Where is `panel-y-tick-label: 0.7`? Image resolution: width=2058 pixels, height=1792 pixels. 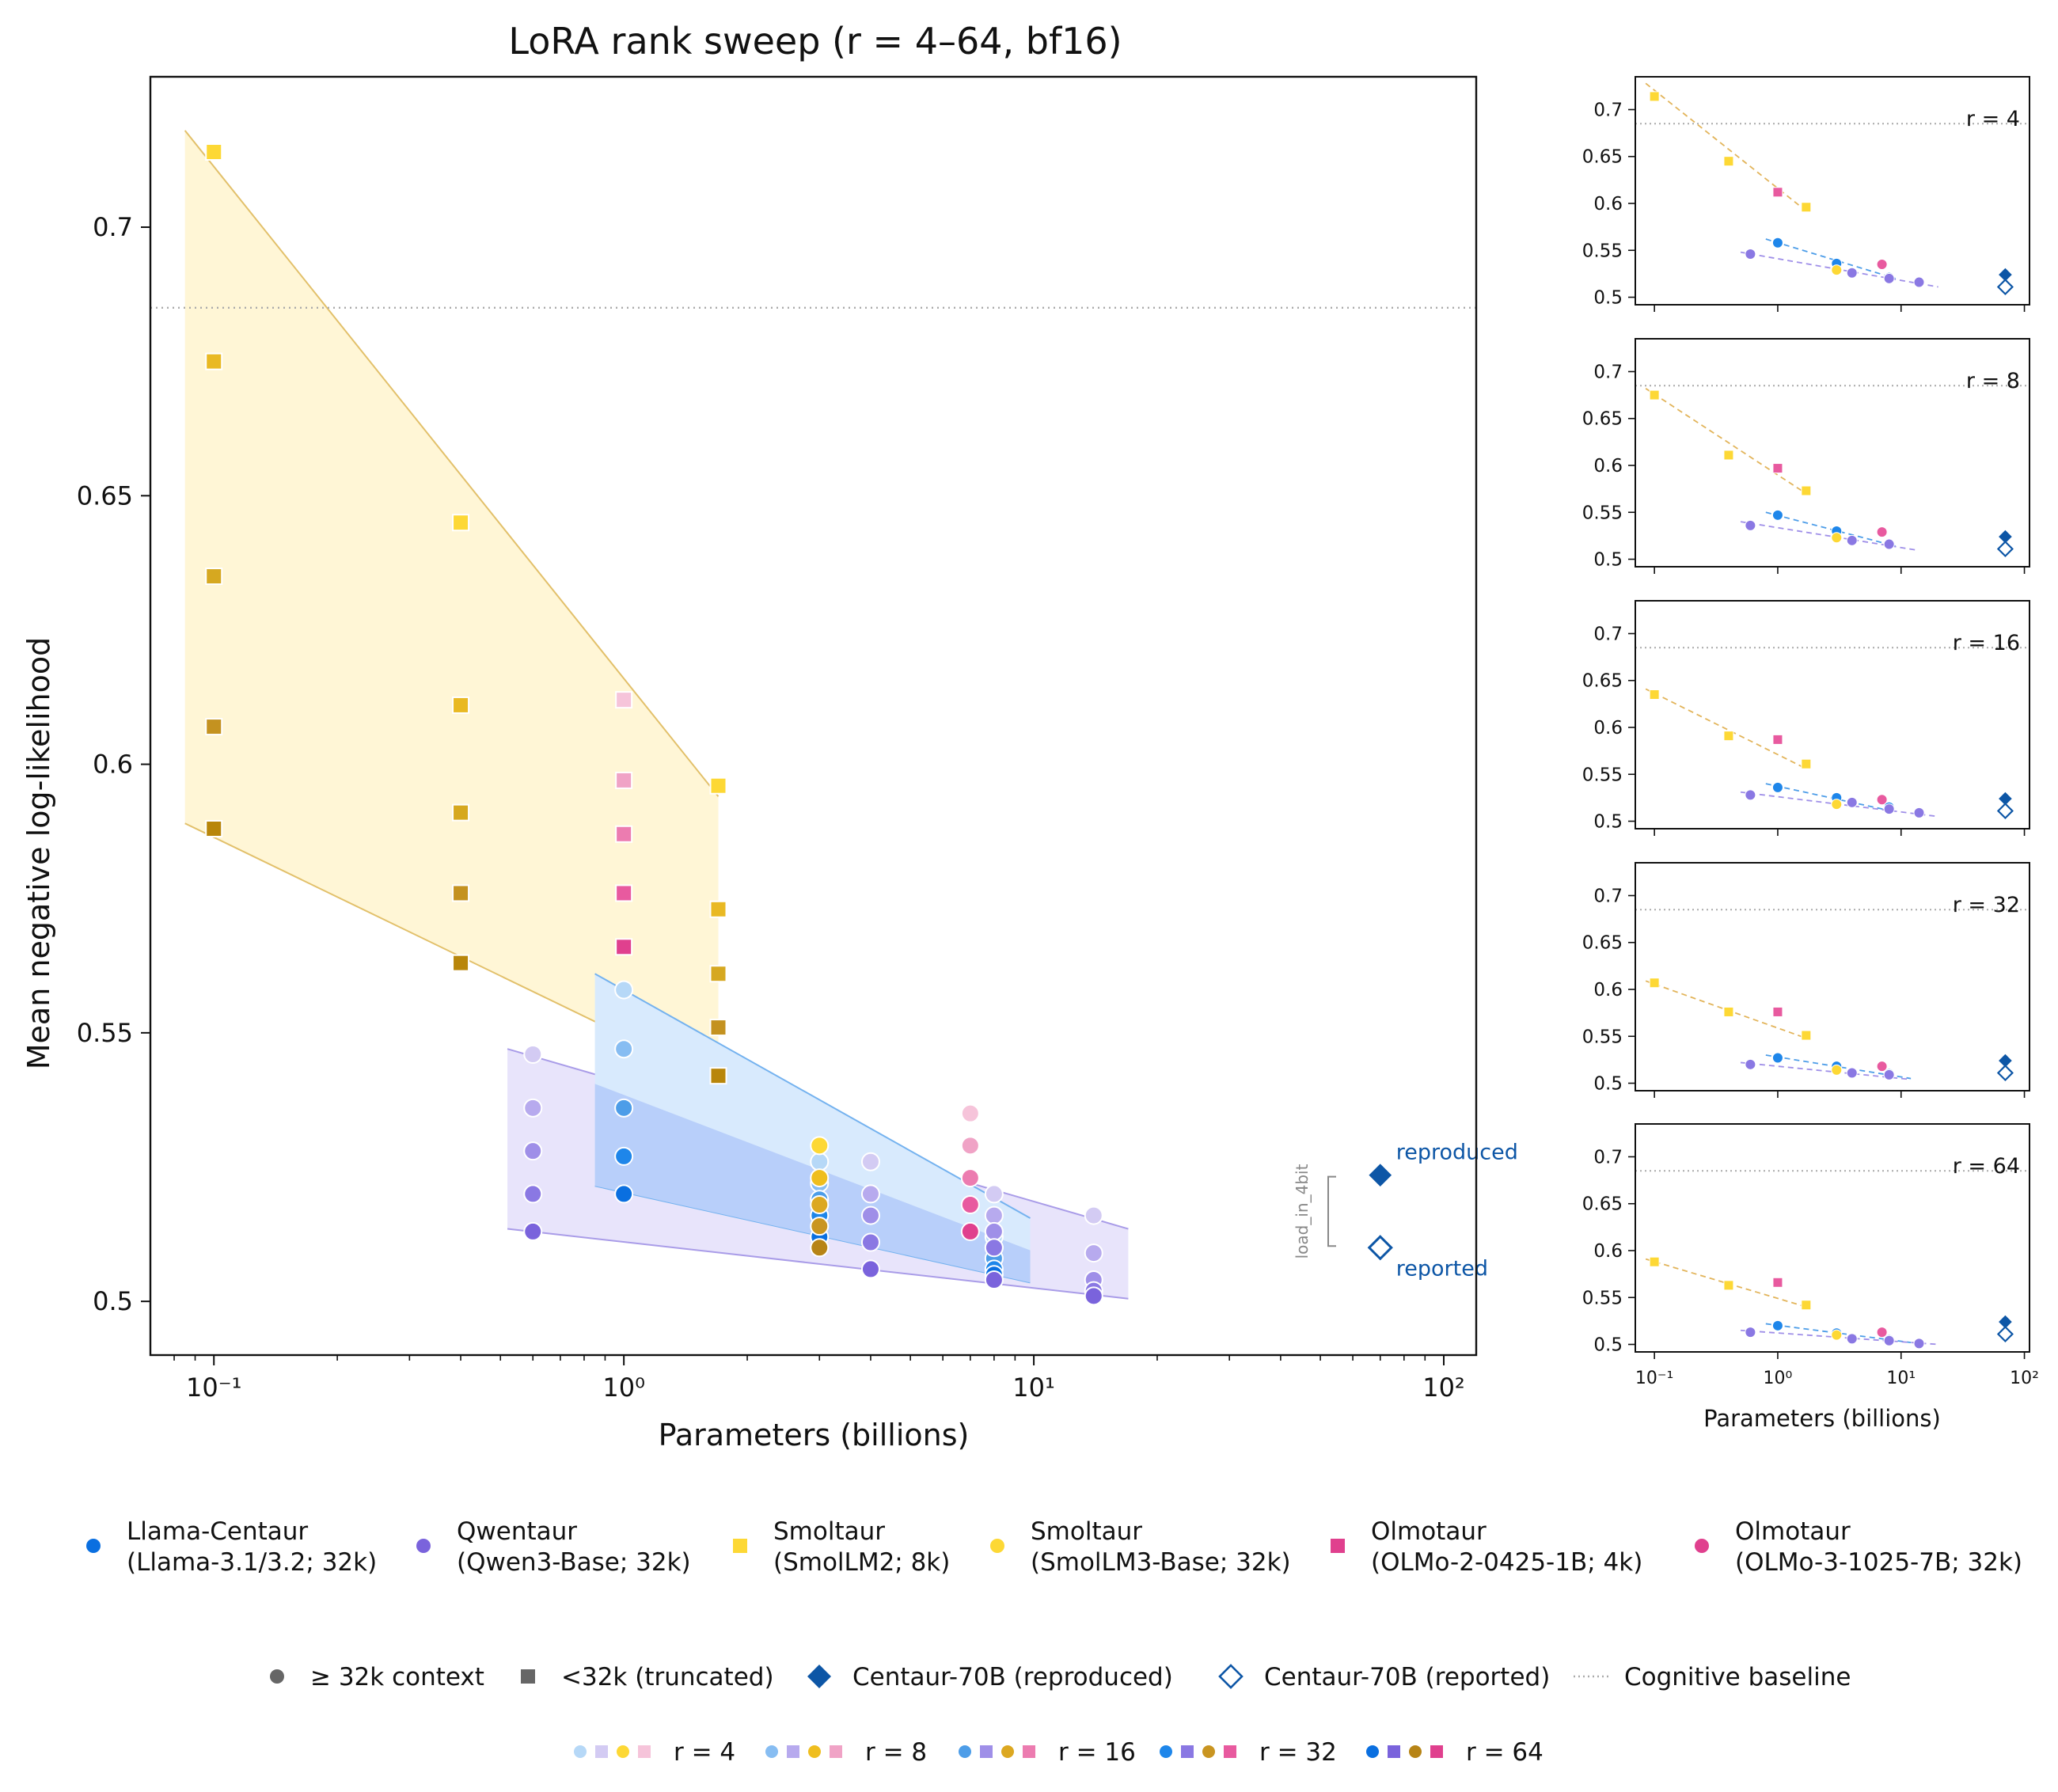 panel-y-tick-label: 0.7 is located at coordinates (1608, 634).